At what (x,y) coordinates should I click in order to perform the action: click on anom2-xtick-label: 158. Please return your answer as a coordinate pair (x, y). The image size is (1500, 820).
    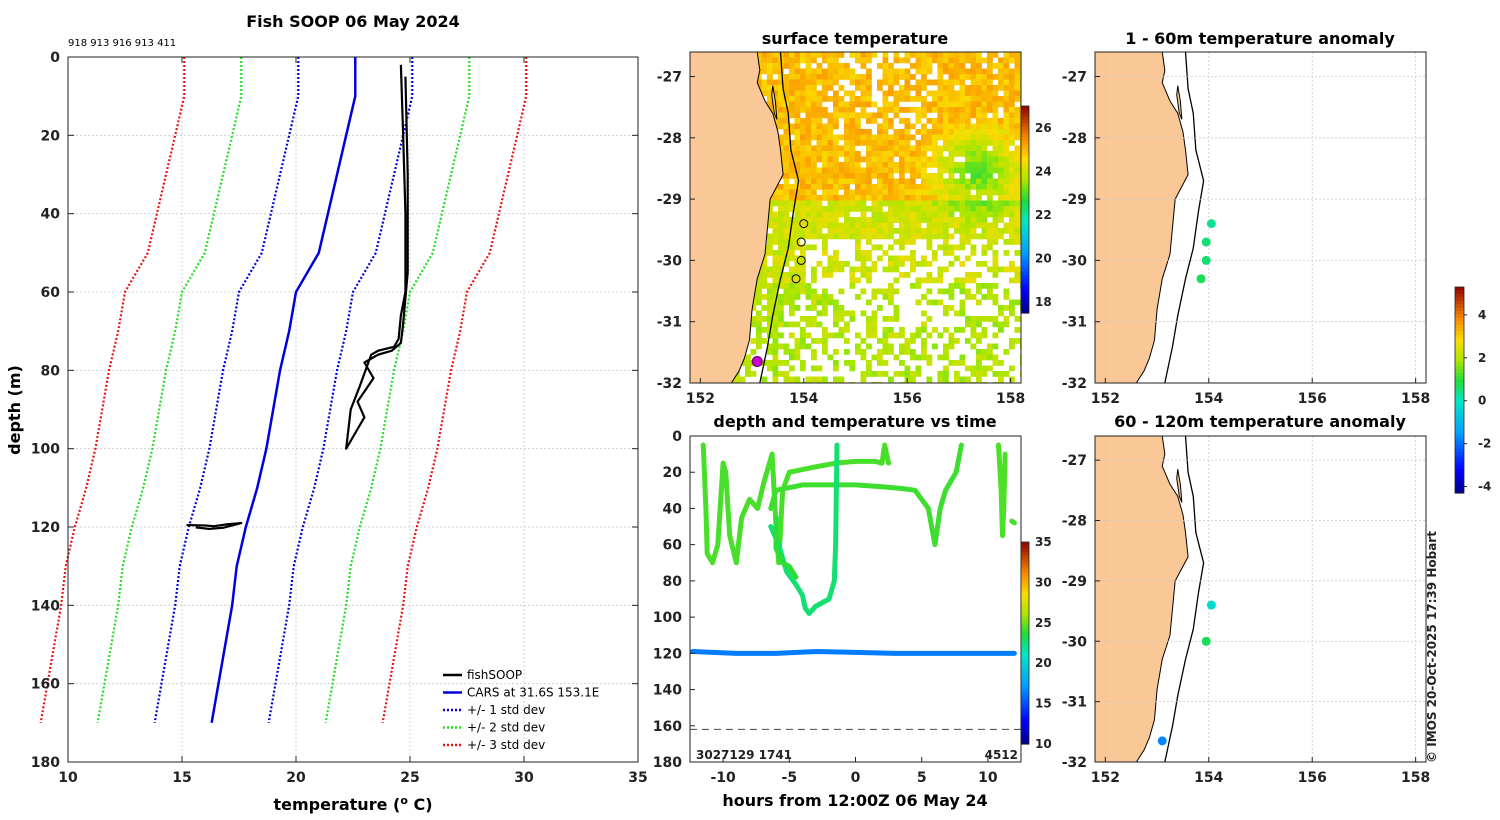
    Looking at the image, I should click on (1415, 778).